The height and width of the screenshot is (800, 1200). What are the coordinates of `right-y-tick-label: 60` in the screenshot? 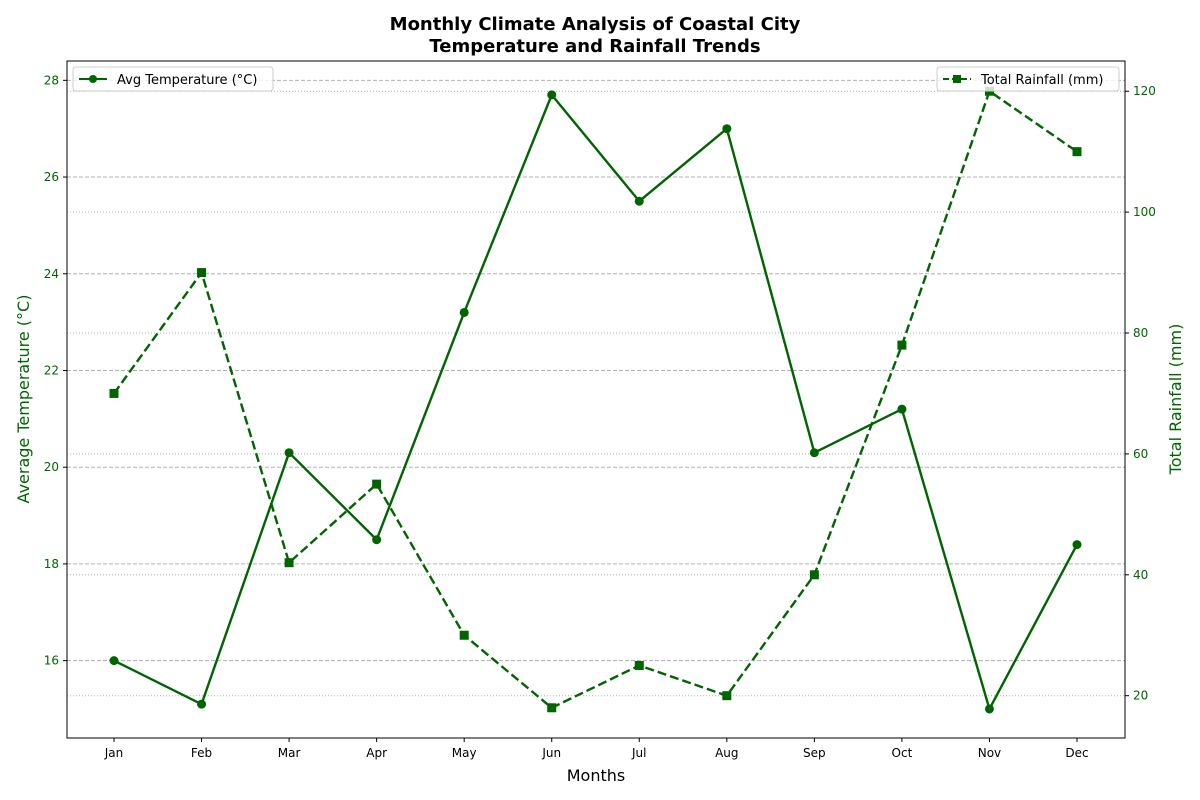 It's located at (1140, 454).